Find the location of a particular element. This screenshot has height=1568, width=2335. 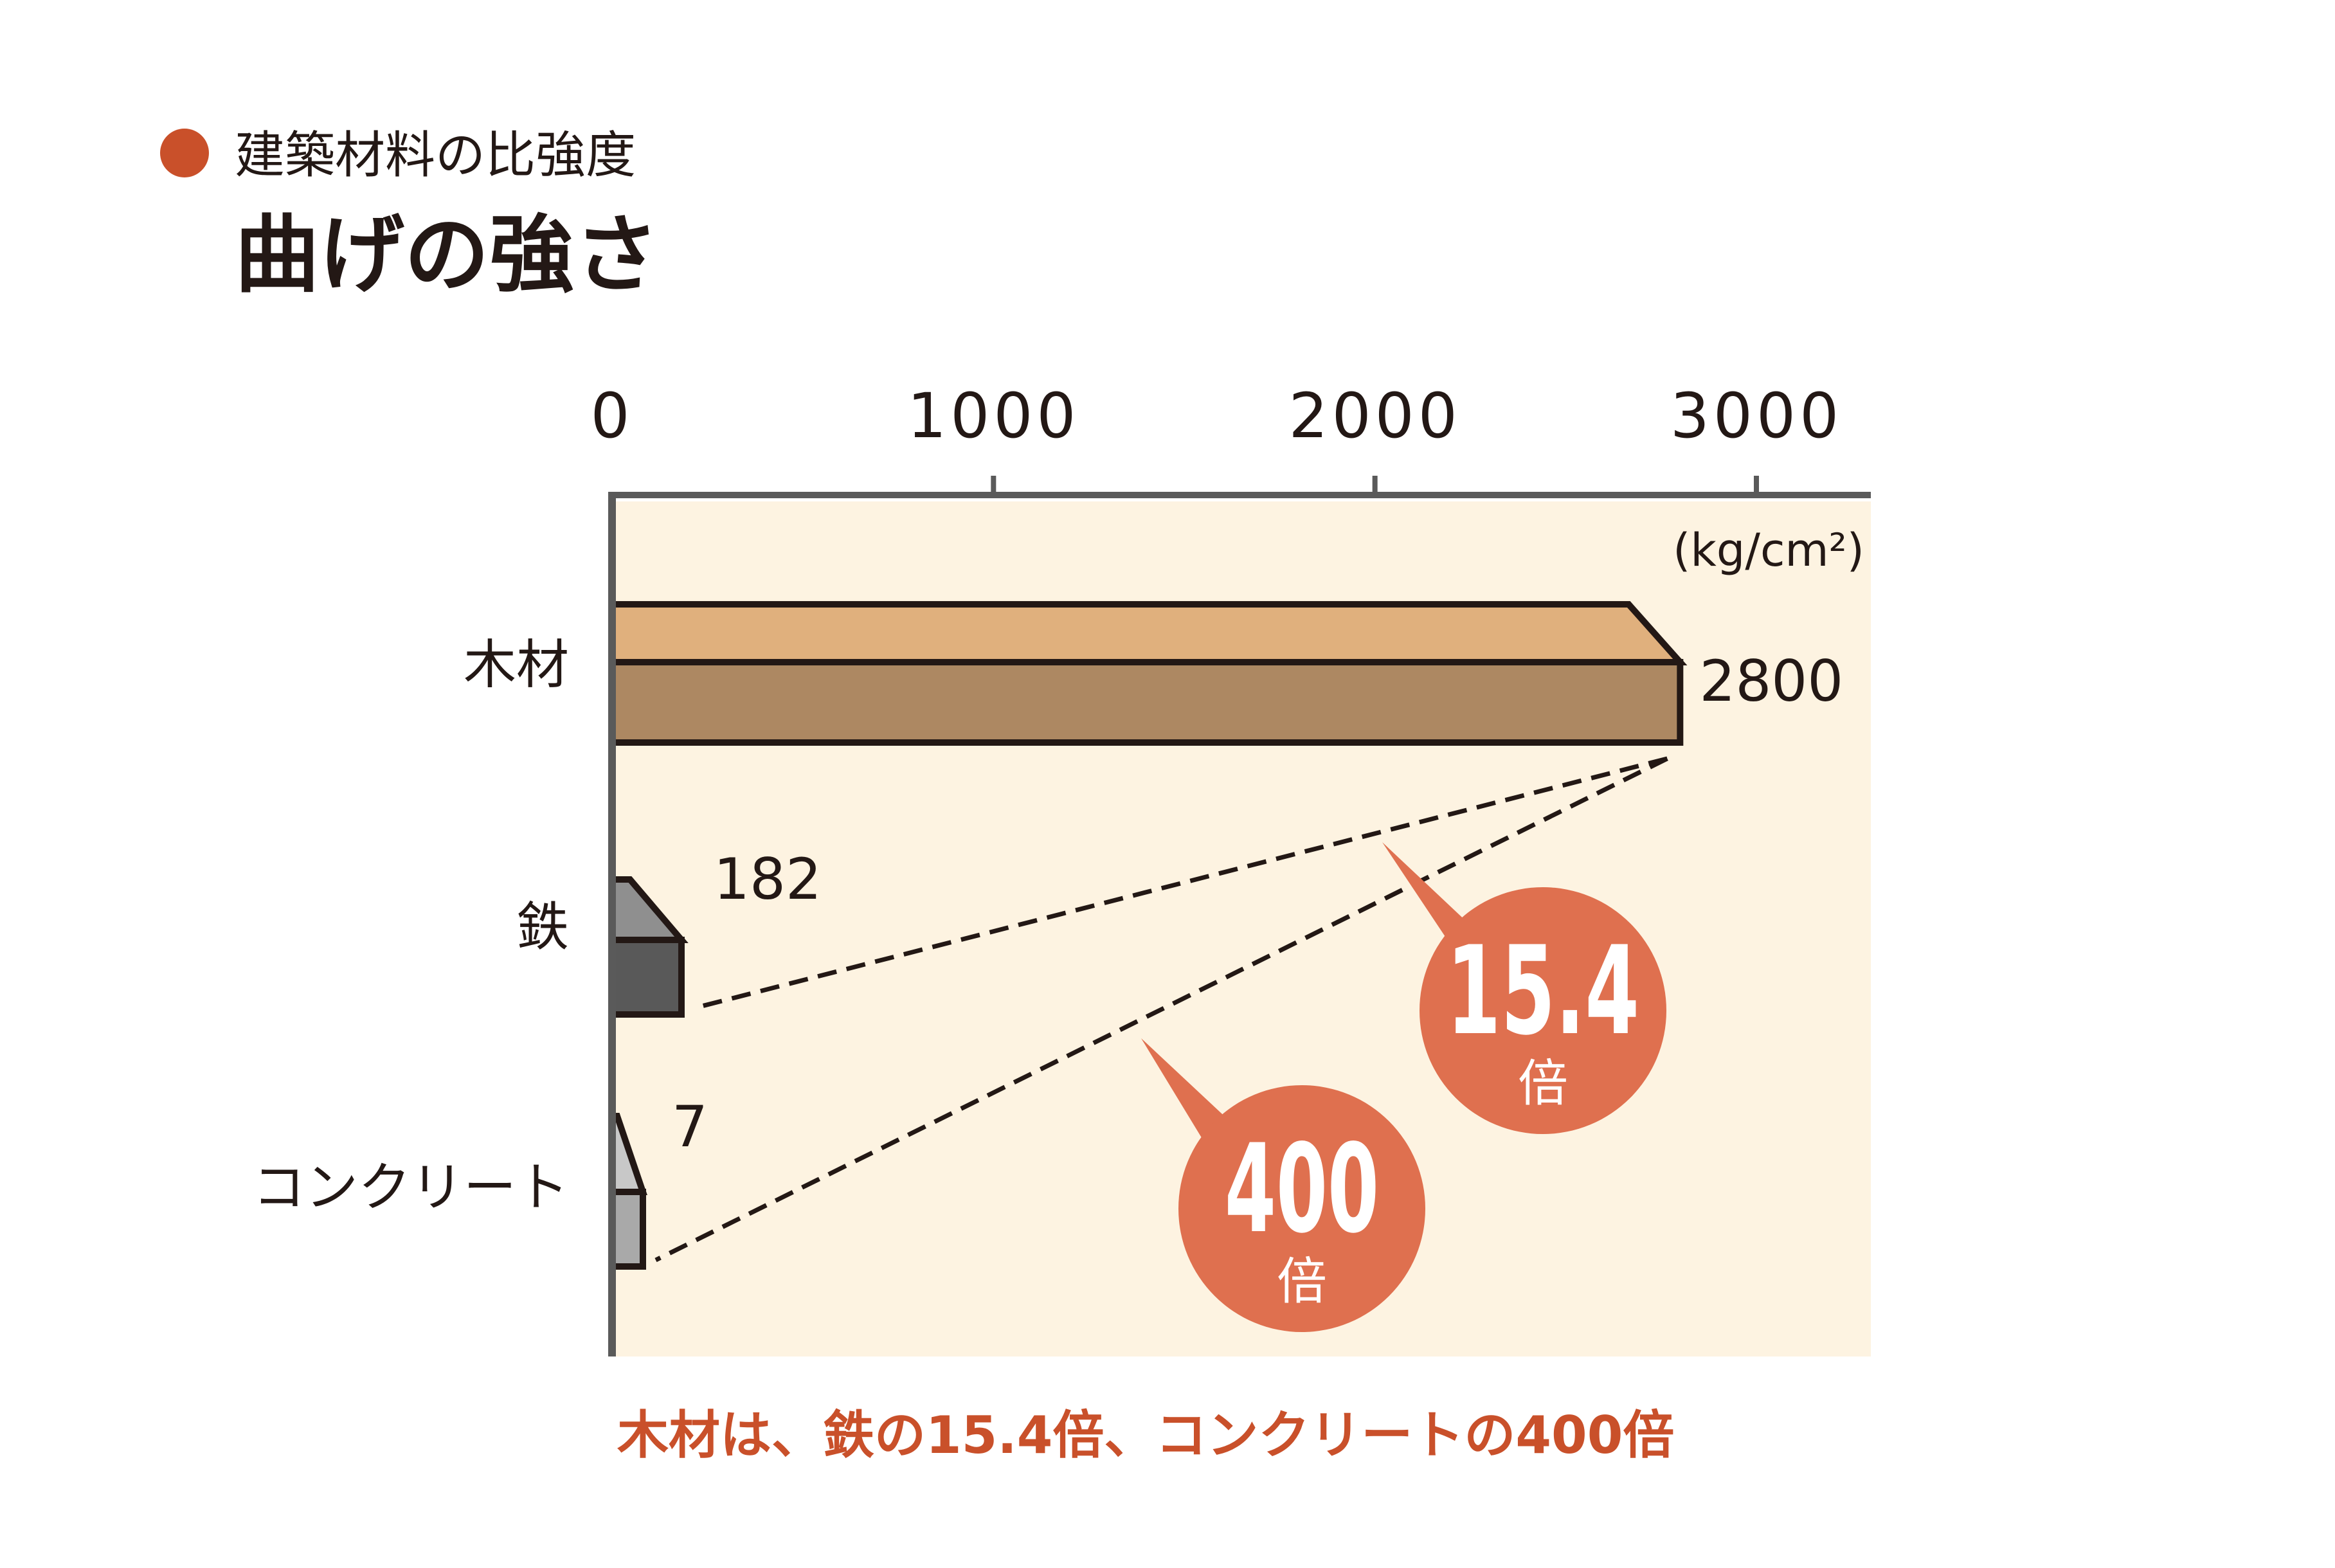

x-tick-label: 0 is located at coordinates (611, 416).